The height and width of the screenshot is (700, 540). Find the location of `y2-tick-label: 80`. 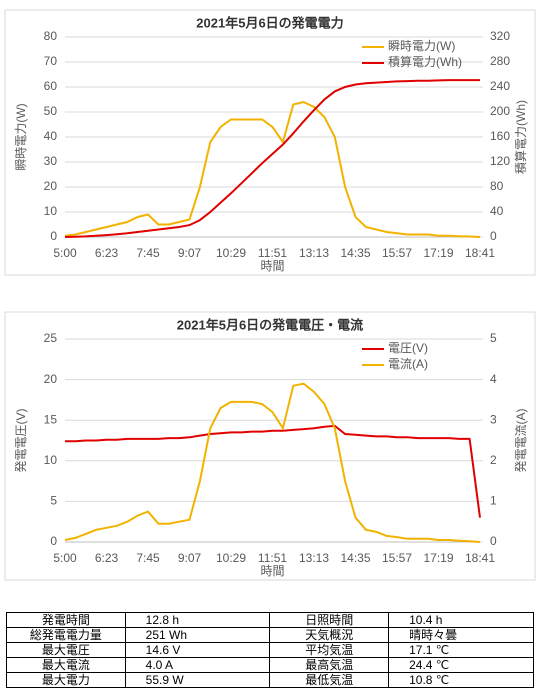

y2-tick-label: 80 is located at coordinates (497, 186).